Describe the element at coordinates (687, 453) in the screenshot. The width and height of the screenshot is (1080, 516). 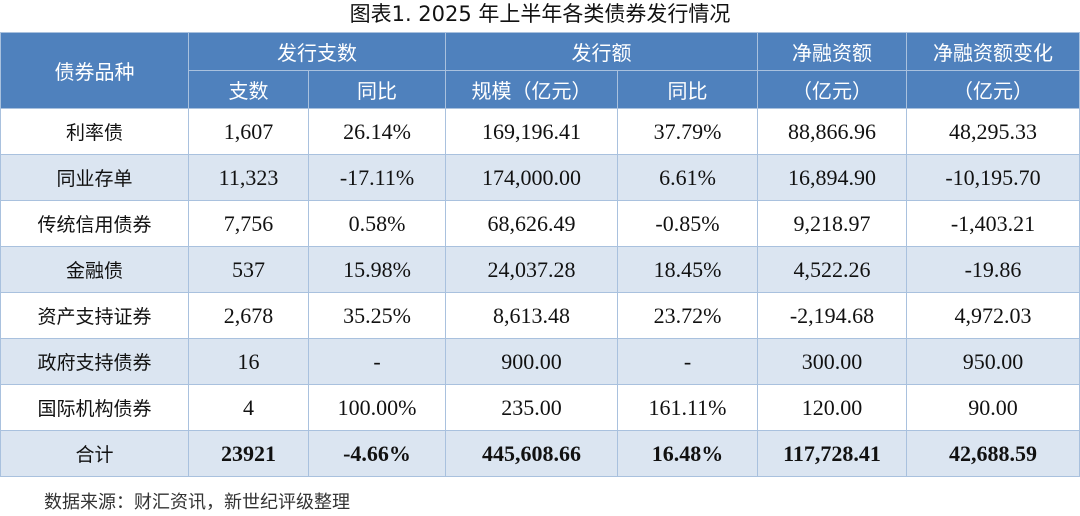
I see `cell-scale-yoy: 16.48%` at that location.